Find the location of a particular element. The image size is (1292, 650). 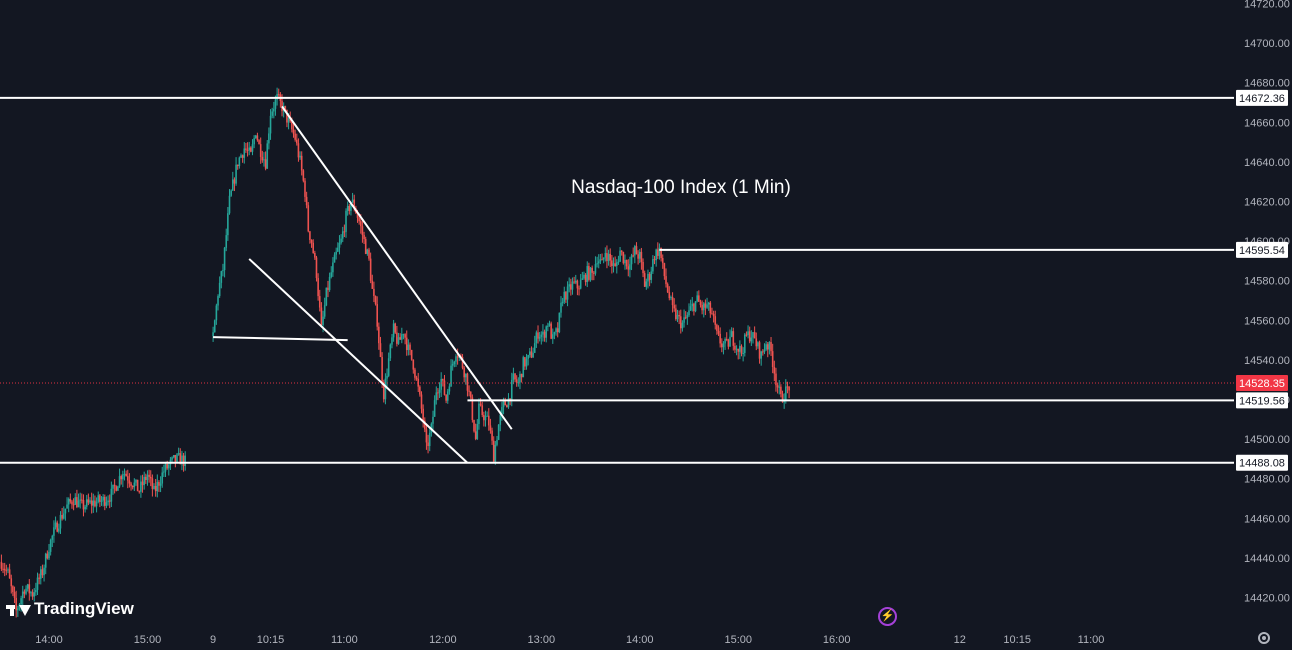

level-price-label: 14519.56 is located at coordinates (1262, 401).